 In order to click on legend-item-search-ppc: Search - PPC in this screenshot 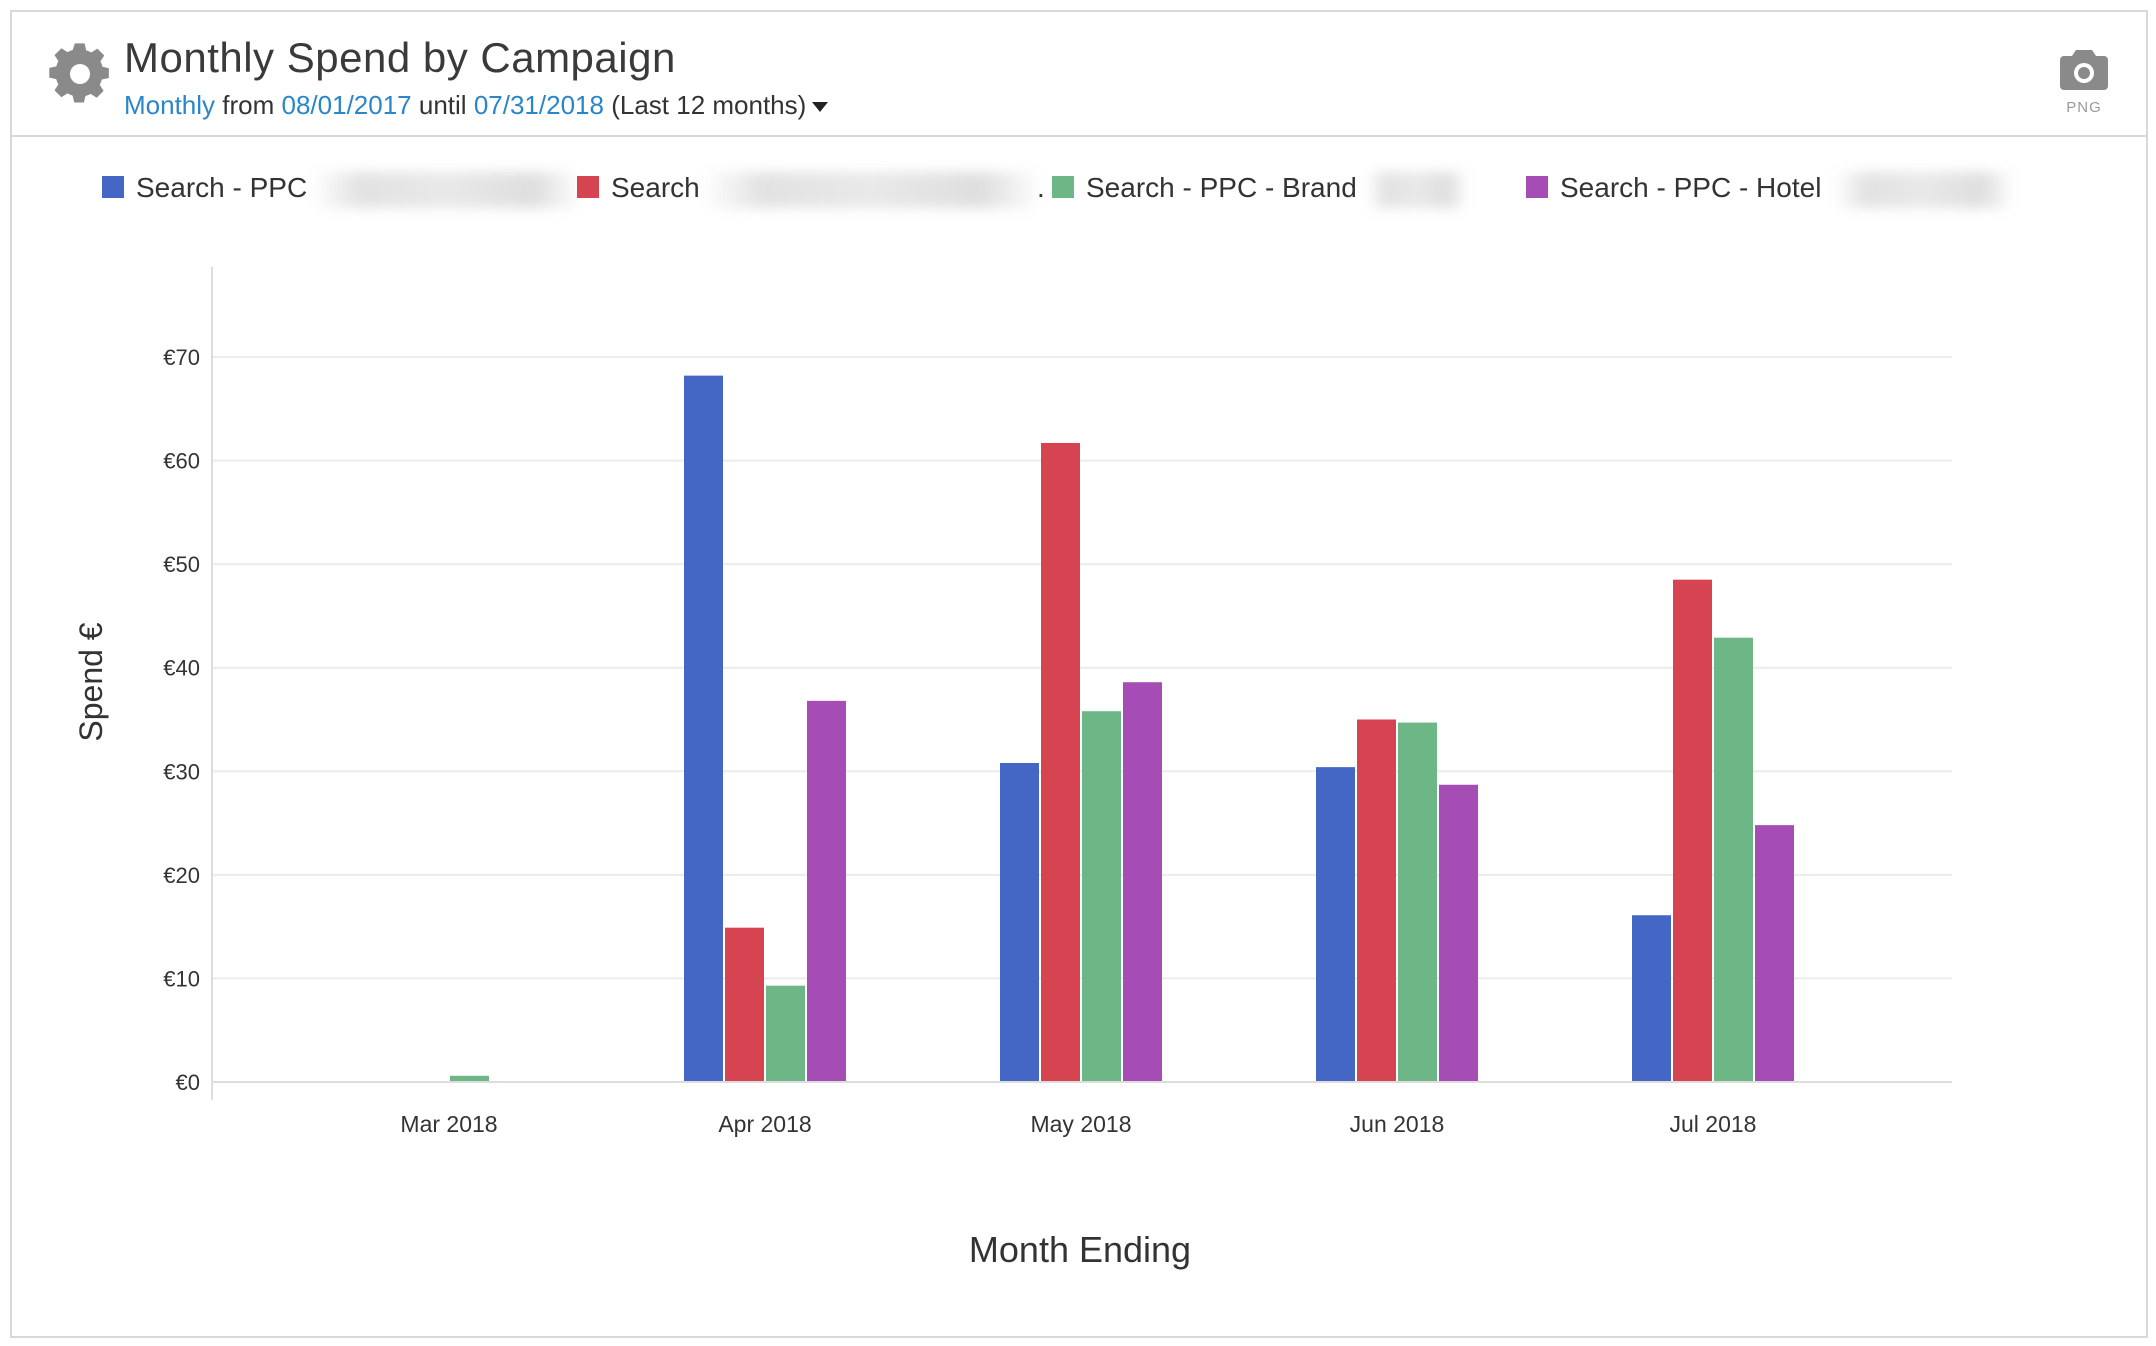, I will do `click(204, 188)`.